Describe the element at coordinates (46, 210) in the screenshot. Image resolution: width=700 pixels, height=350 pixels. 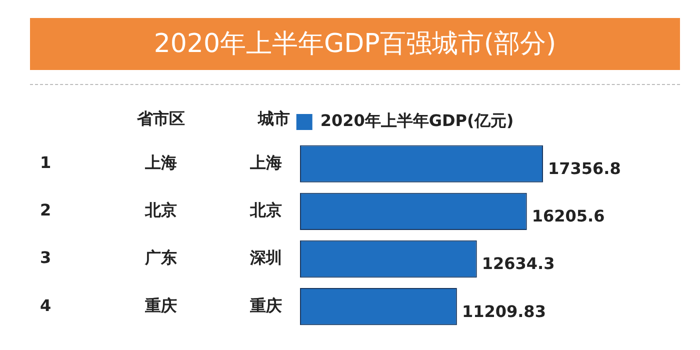
I see `text: 2` at that location.